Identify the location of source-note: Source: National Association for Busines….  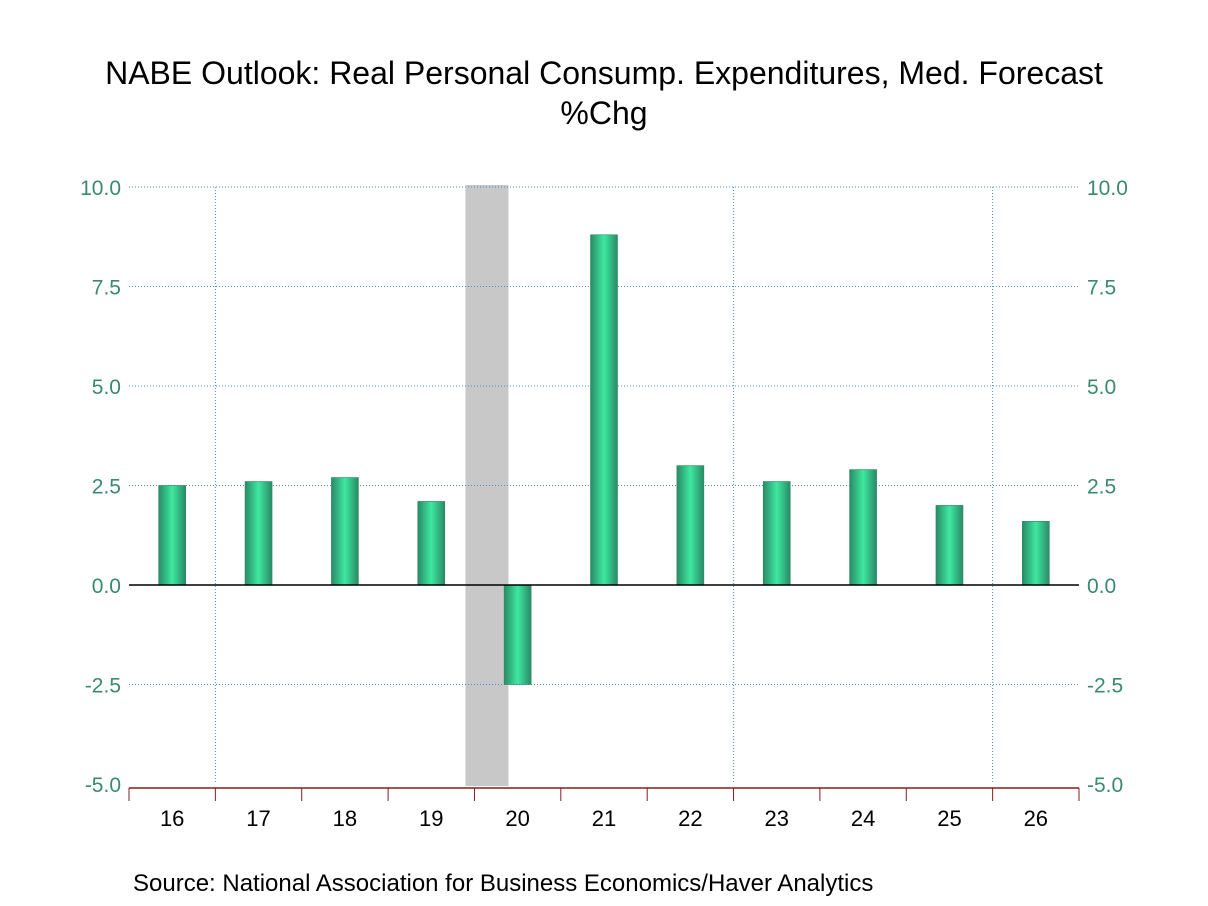
(503, 883).